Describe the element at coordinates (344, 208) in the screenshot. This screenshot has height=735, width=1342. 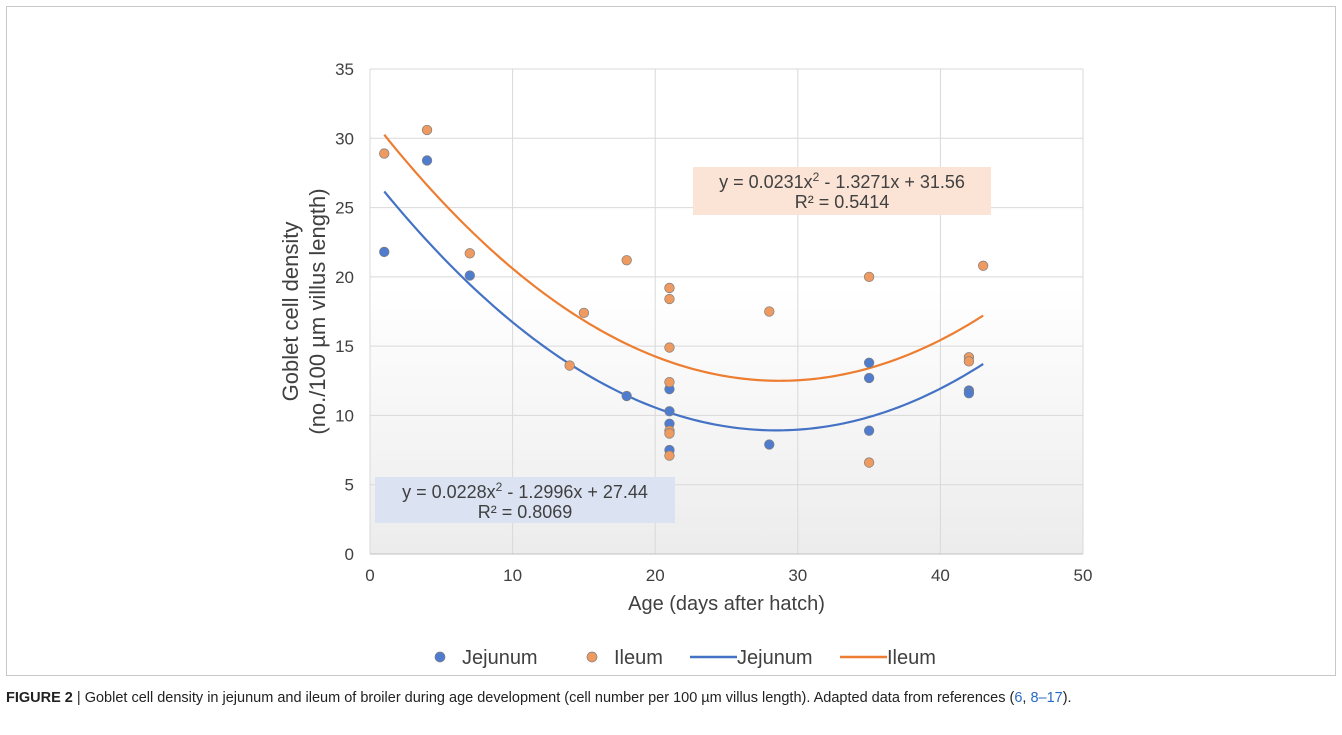
I see `y-tick-label: 25` at that location.